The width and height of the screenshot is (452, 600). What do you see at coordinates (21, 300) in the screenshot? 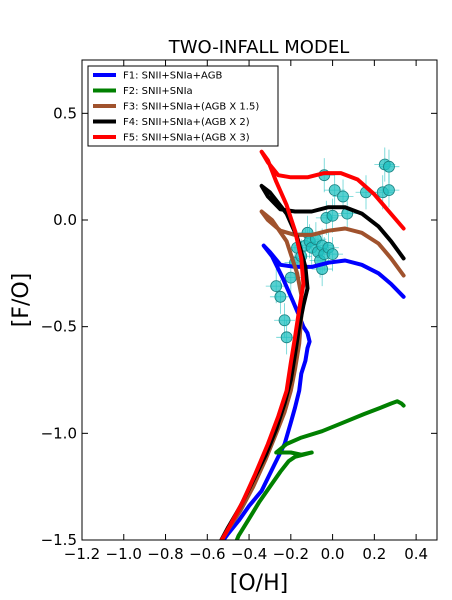
I see `y-axis-label: [F/O]` at bounding box center [21, 300].